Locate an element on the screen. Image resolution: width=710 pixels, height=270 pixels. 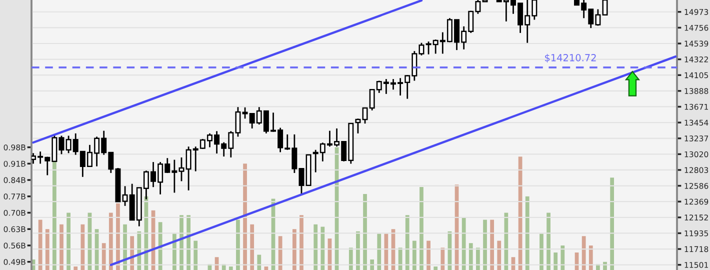
ref-line-label: $14210.72 is located at coordinates (570, 58).